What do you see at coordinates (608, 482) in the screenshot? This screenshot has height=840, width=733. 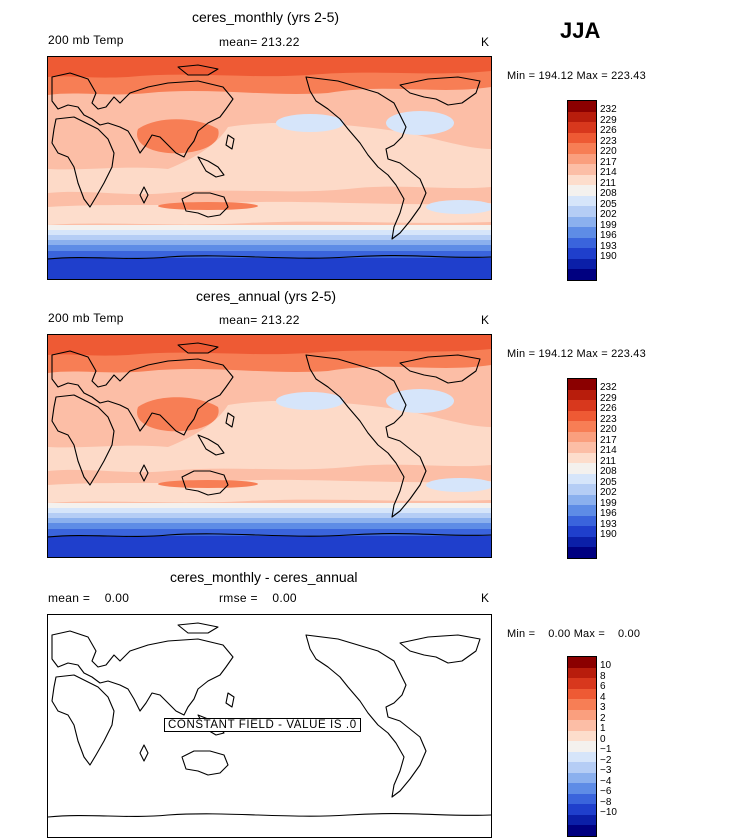 I see `panel2-colorbar-label-9: 205` at bounding box center [608, 482].